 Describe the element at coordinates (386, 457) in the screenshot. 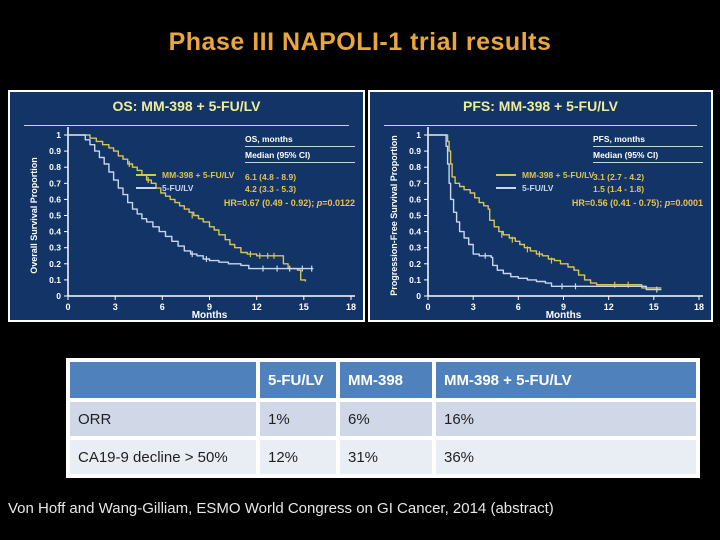

I see `cell-value: 31%` at that location.